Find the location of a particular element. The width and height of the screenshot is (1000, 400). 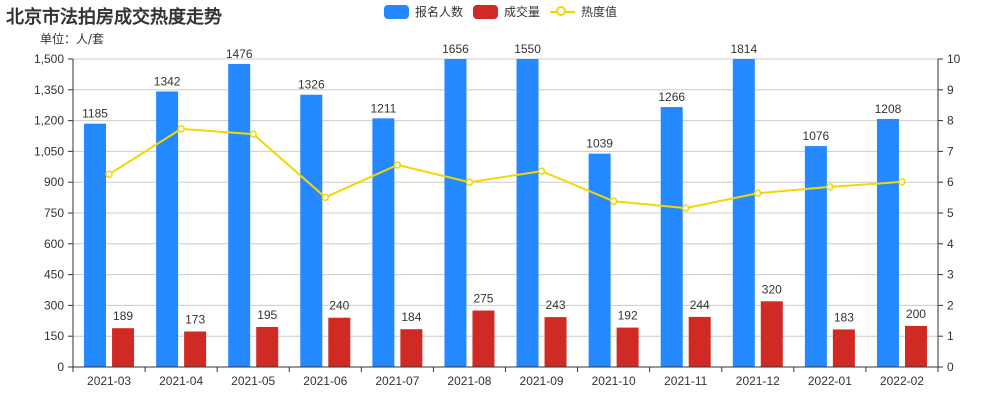

x-axis-tick-label: 2021-09 is located at coordinates (542, 381).